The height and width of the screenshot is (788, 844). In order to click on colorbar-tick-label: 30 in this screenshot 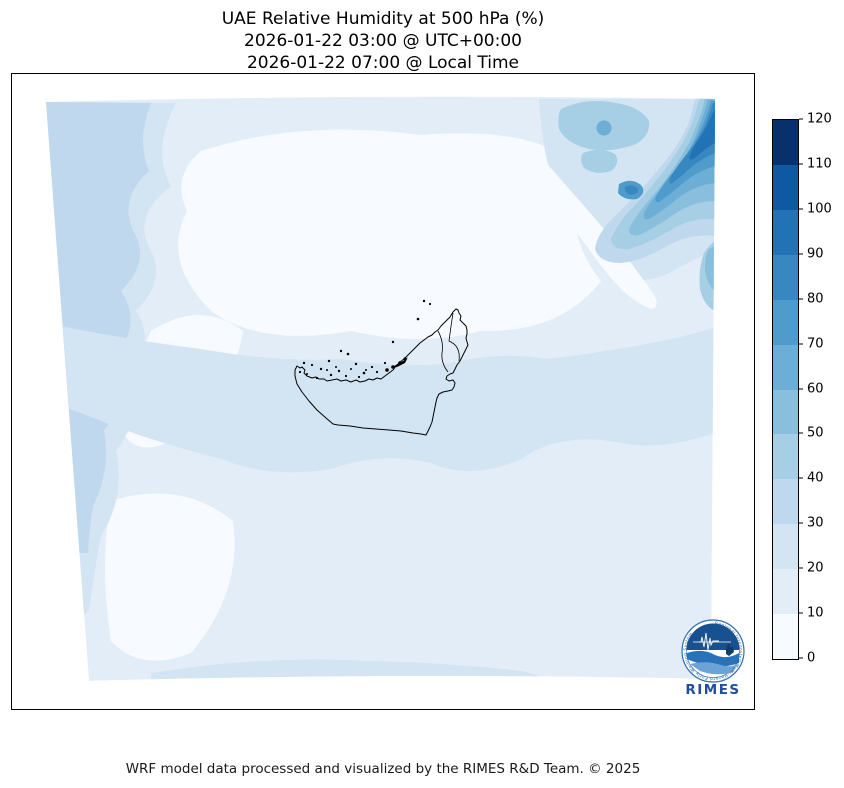, I will do `click(815, 523)`.